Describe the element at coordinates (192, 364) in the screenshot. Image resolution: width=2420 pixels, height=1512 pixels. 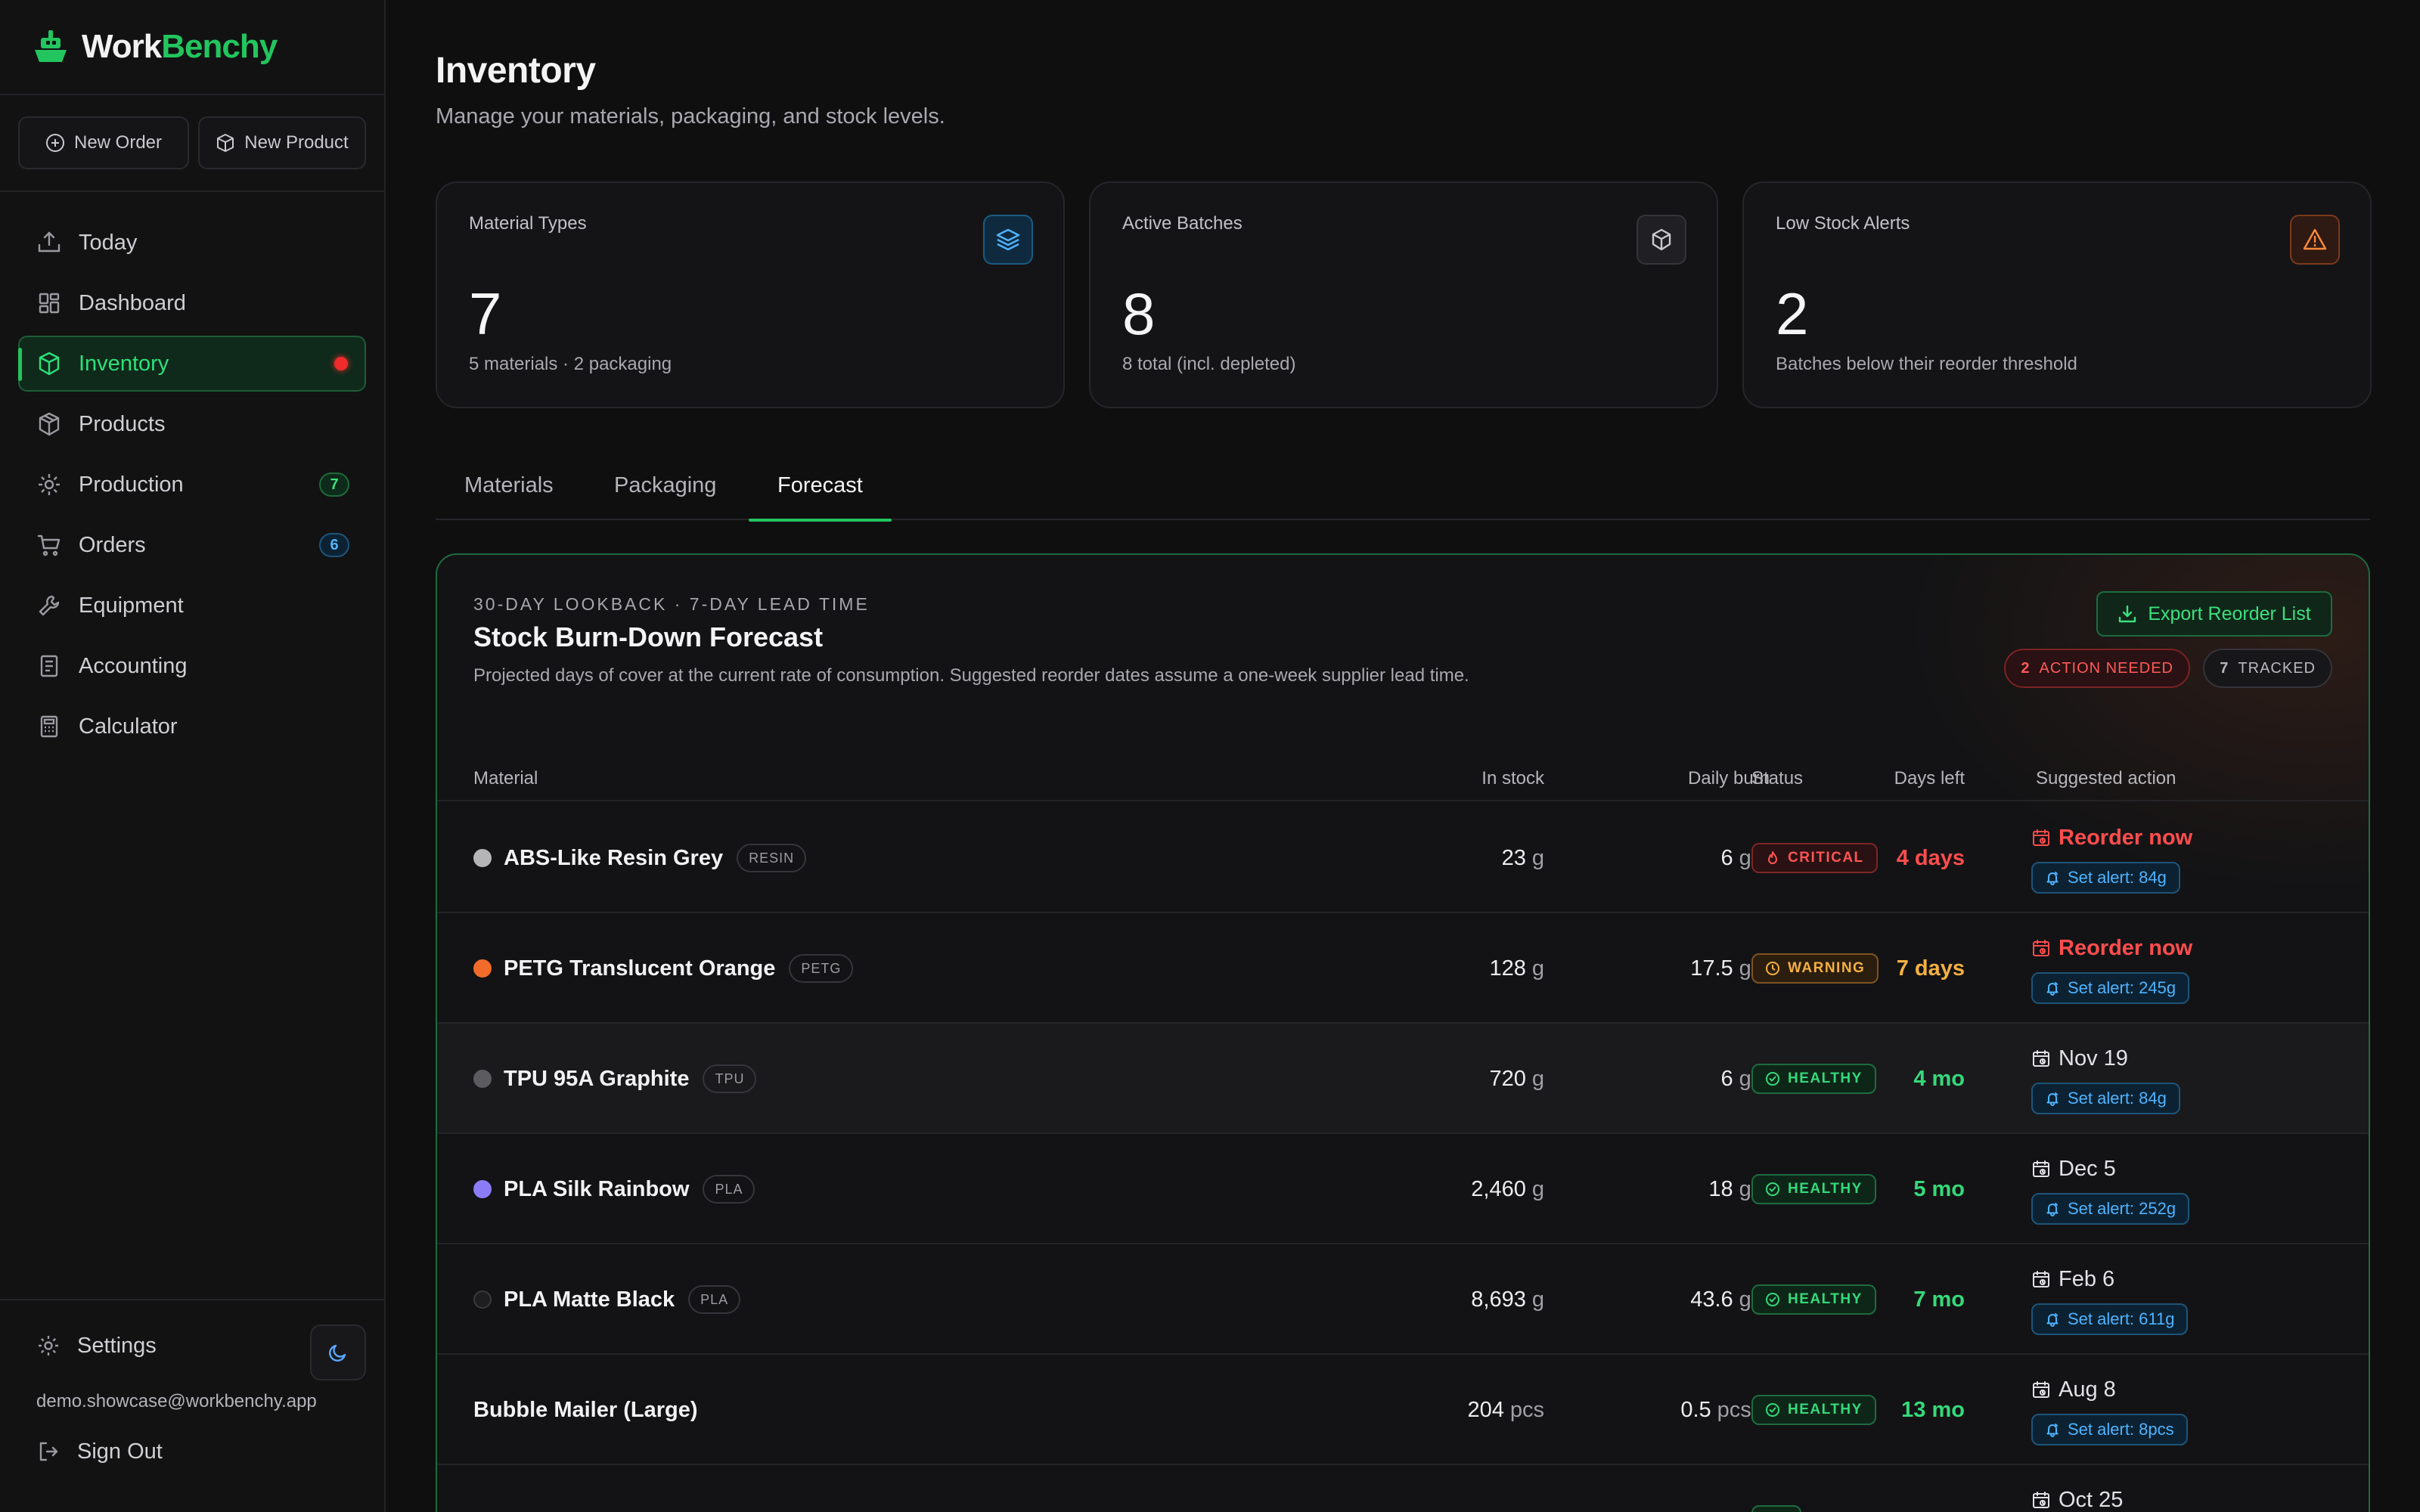
I see `nav-item-inventory: Inventory` at that location.